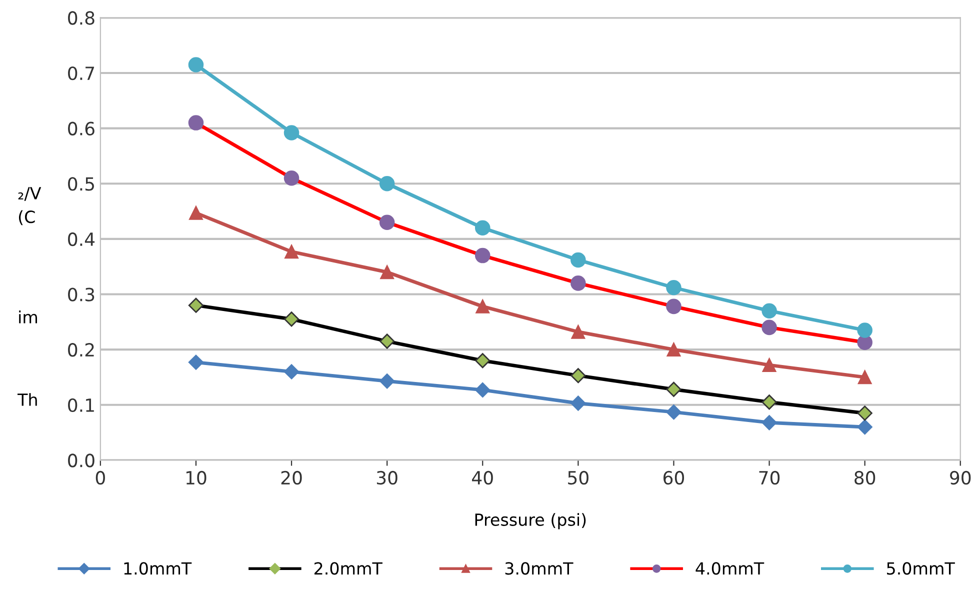 The image size is (975, 590). I want to click on y-tick-label: 0.0, so click(81, 461).